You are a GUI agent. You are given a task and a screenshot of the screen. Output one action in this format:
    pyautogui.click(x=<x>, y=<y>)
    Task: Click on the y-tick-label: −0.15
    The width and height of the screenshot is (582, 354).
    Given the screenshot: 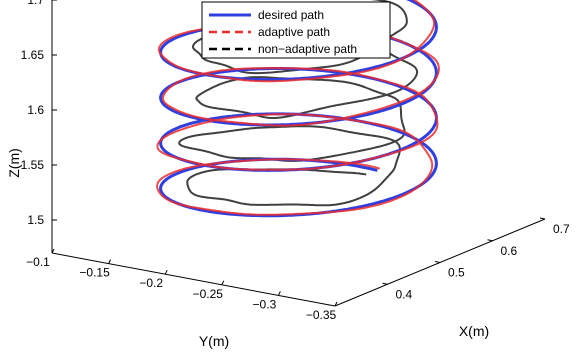 What is the action you would take?
    pyautogui.click(x=94, y=273)
    